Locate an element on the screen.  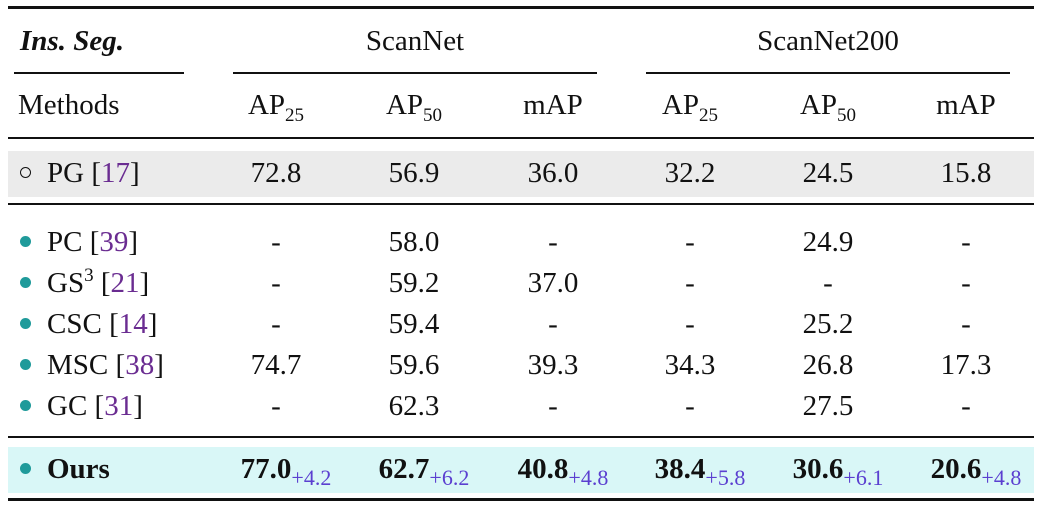
value-text: 20.6 is located at coordinates (956, 469).